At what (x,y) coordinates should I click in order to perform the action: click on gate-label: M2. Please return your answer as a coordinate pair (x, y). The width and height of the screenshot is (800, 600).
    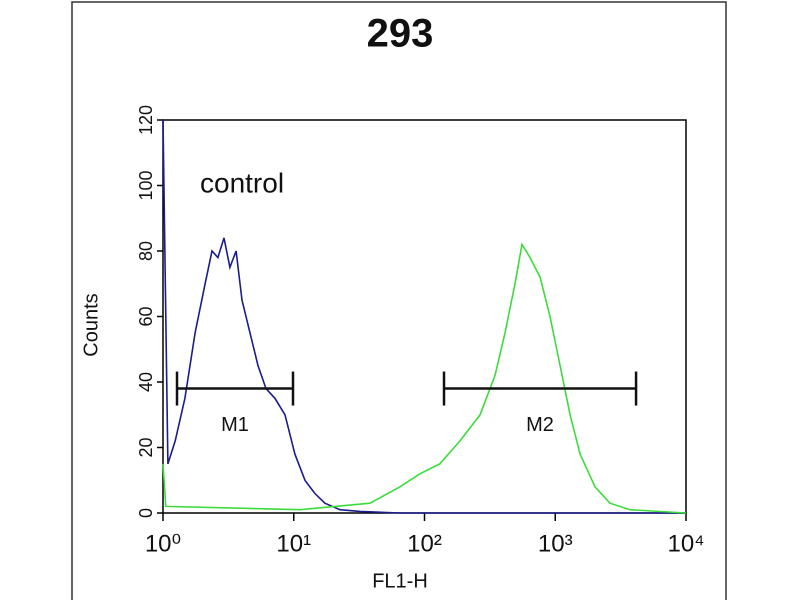
    Looking at the image, I should click on (540, 425).